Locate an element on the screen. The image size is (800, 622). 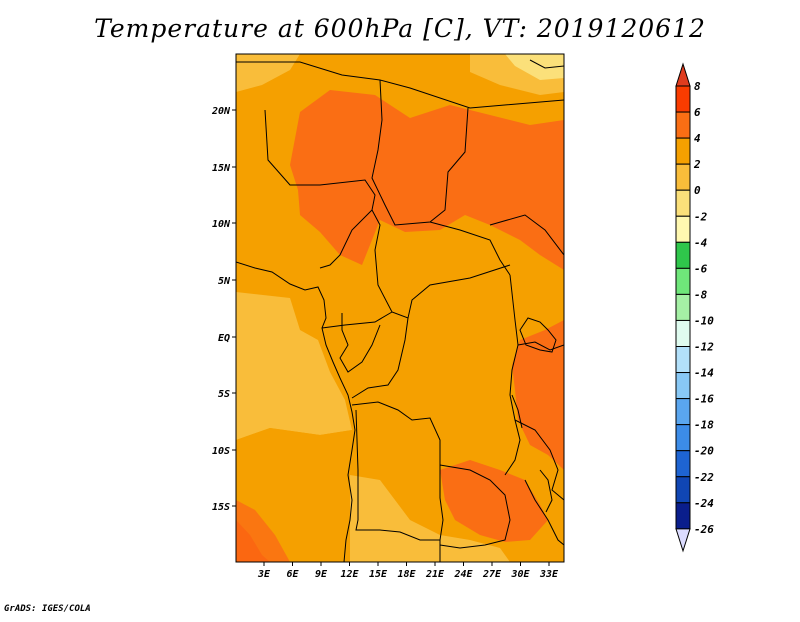
atlantic-coastline is located at coordinates (296, 411).